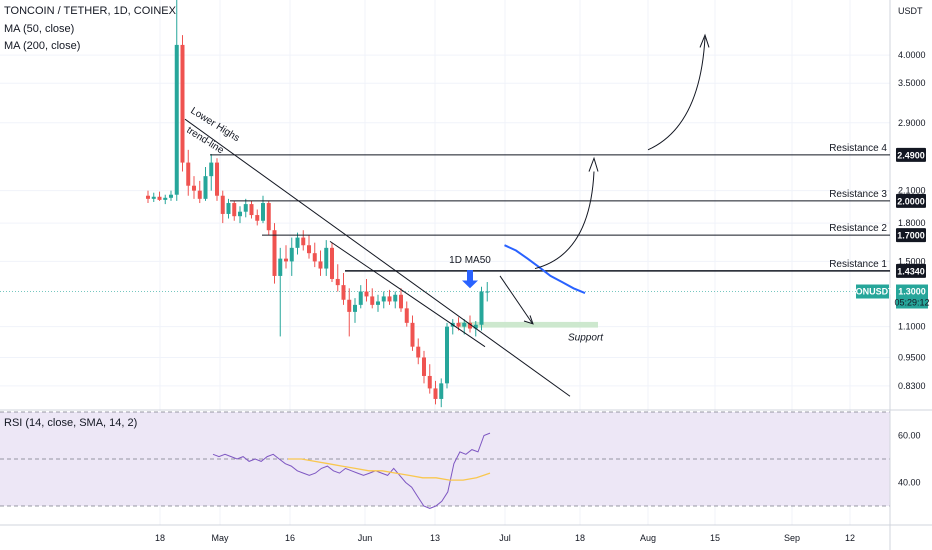  What do you see at coordinates (858, 228) in the screenshot?
I see `resistance-label: Resistance 2` at bounding box center [858, 228].